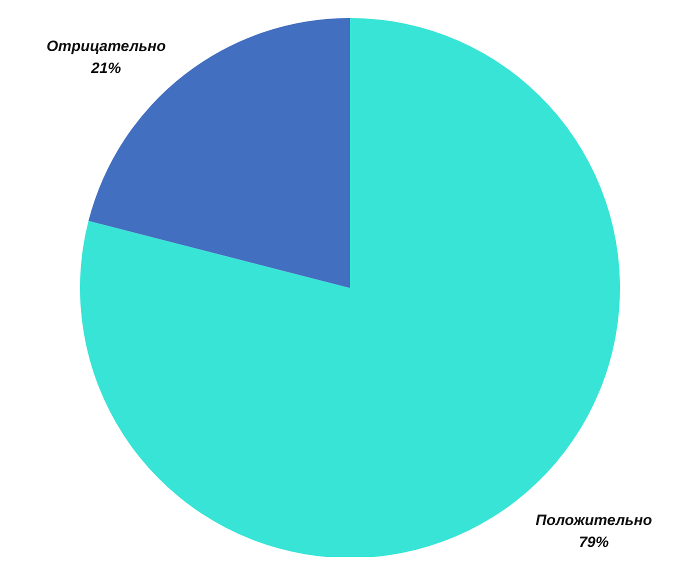 The width and height of the screenshot is (687, 565). Describe the element at coordinates (106, 68) in the screenshot. I see `data-label: 21%` at that location.